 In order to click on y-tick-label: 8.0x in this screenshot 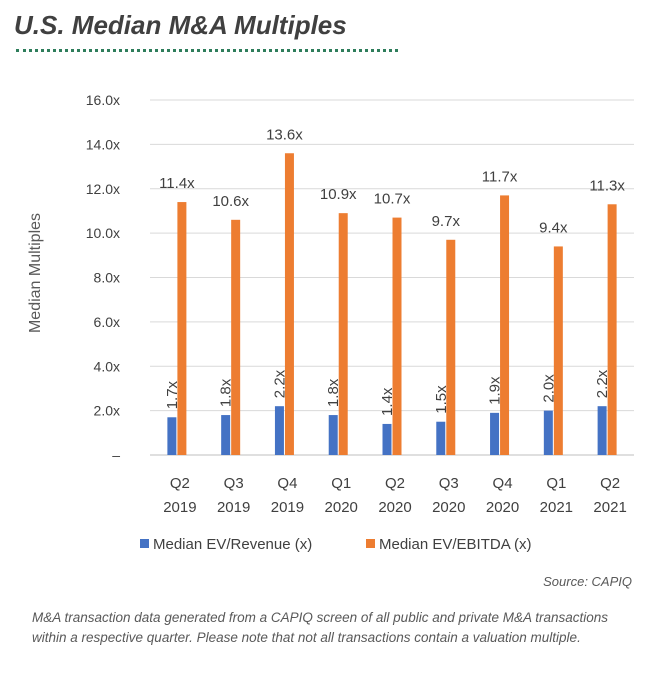, I will do `click(107, 278)`.